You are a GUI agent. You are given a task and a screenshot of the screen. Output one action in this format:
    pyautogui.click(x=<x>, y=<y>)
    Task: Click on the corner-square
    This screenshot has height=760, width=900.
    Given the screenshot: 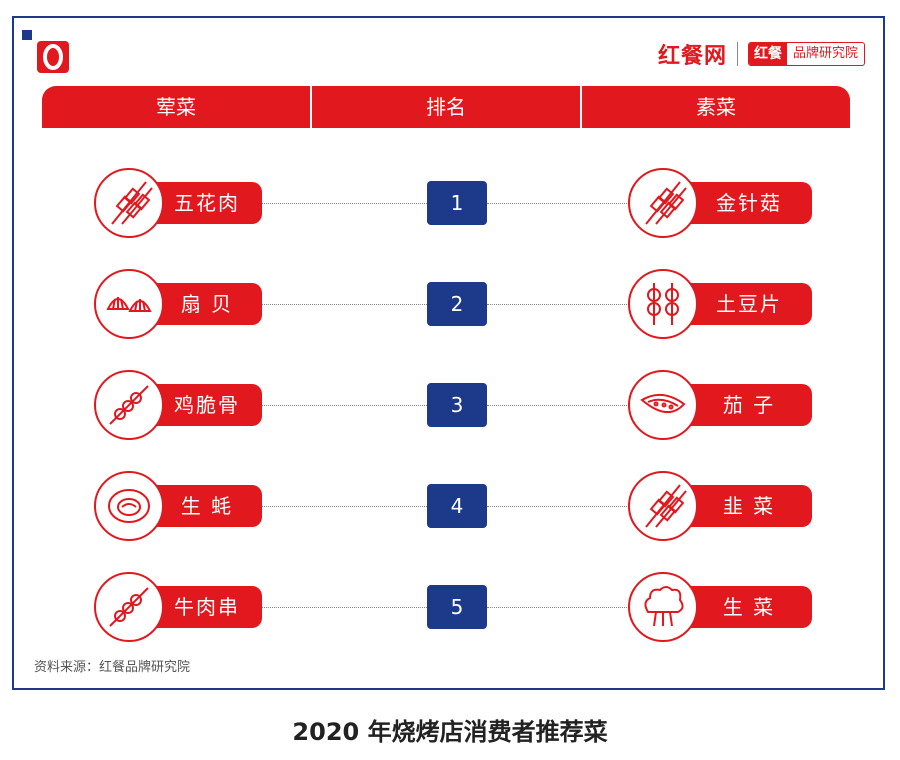 What is the action you would take?
    pyautogui.click(x=27, y=35)
    